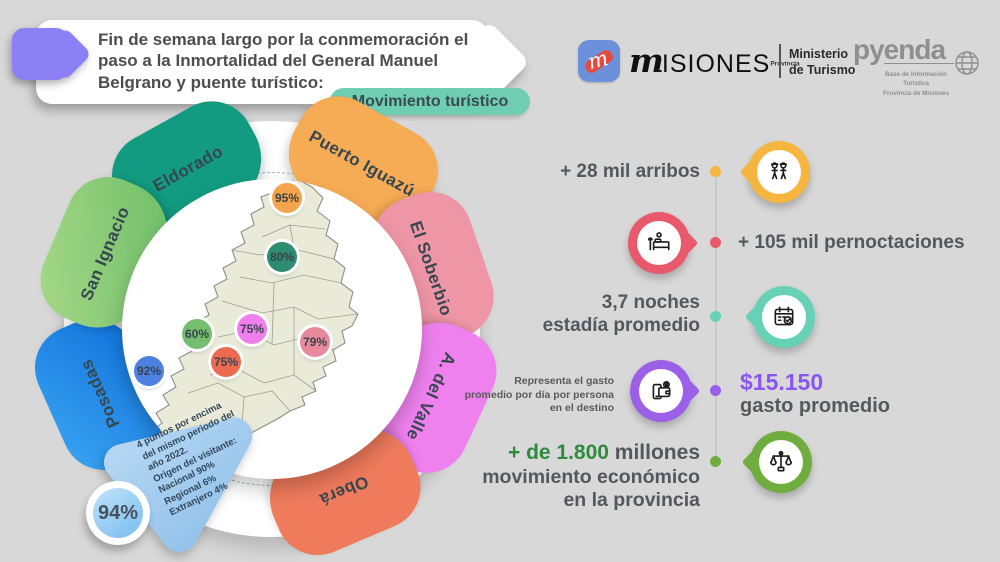 This screenshot has height=562, width=1000. I want to click on title-line-3: Belgrano y puente turístico:, so click(211, 82).